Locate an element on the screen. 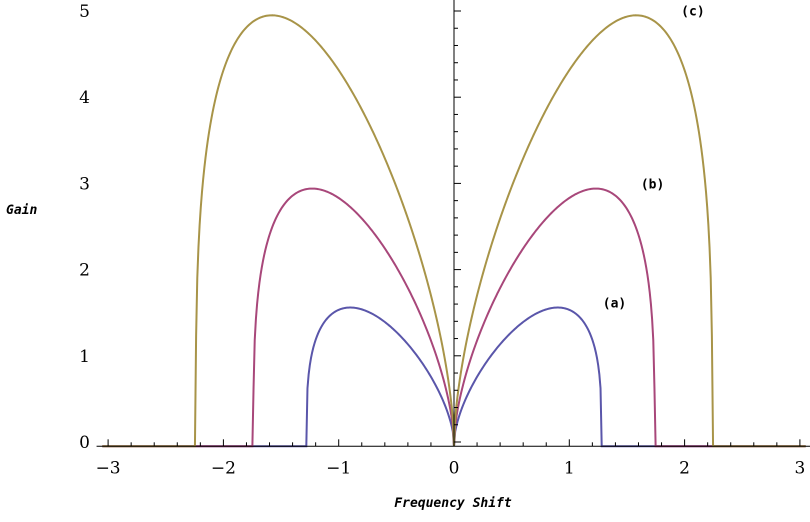 This screenshot has height=522, width=810. x-tick-label: −3 is located at coordinates (108, 468).